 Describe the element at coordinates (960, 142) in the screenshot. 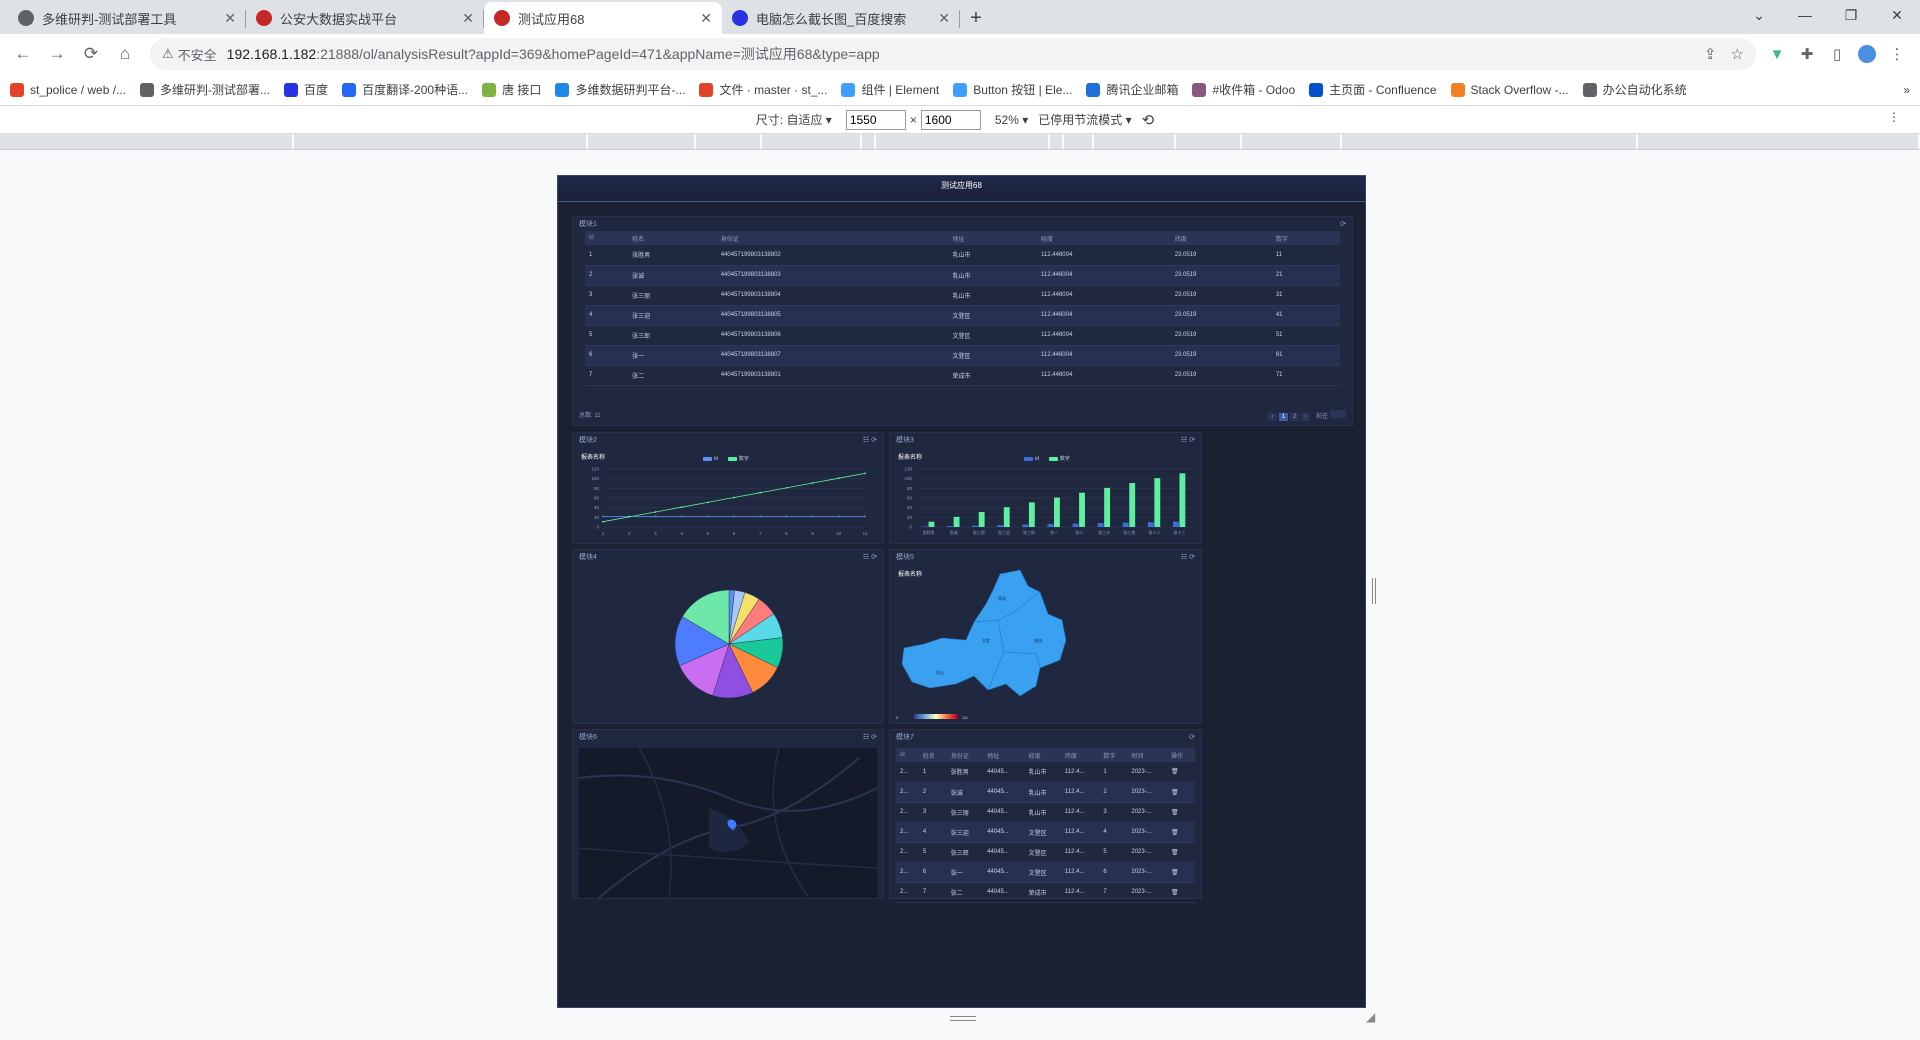

I see `media-query-ruler` at that location.